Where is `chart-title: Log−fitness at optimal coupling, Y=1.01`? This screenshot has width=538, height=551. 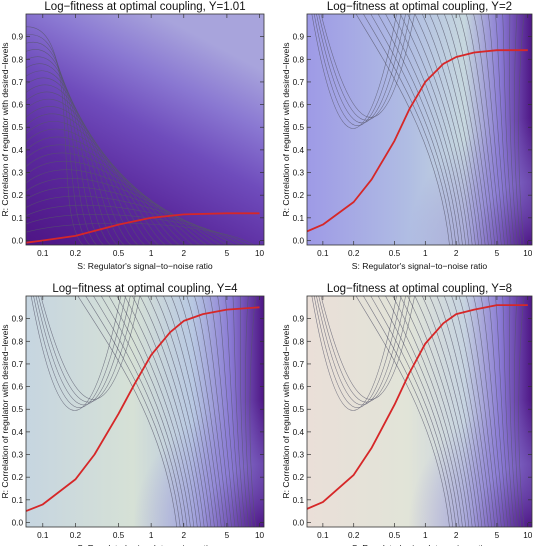 chart-title: Log−fitness at optimal coupling, Y=1.01 is located at coordinates (144, 7).